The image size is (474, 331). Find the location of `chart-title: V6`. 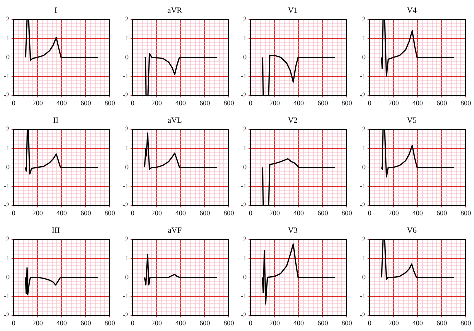

chart-title: V6 is located at coordinates (411, 230).